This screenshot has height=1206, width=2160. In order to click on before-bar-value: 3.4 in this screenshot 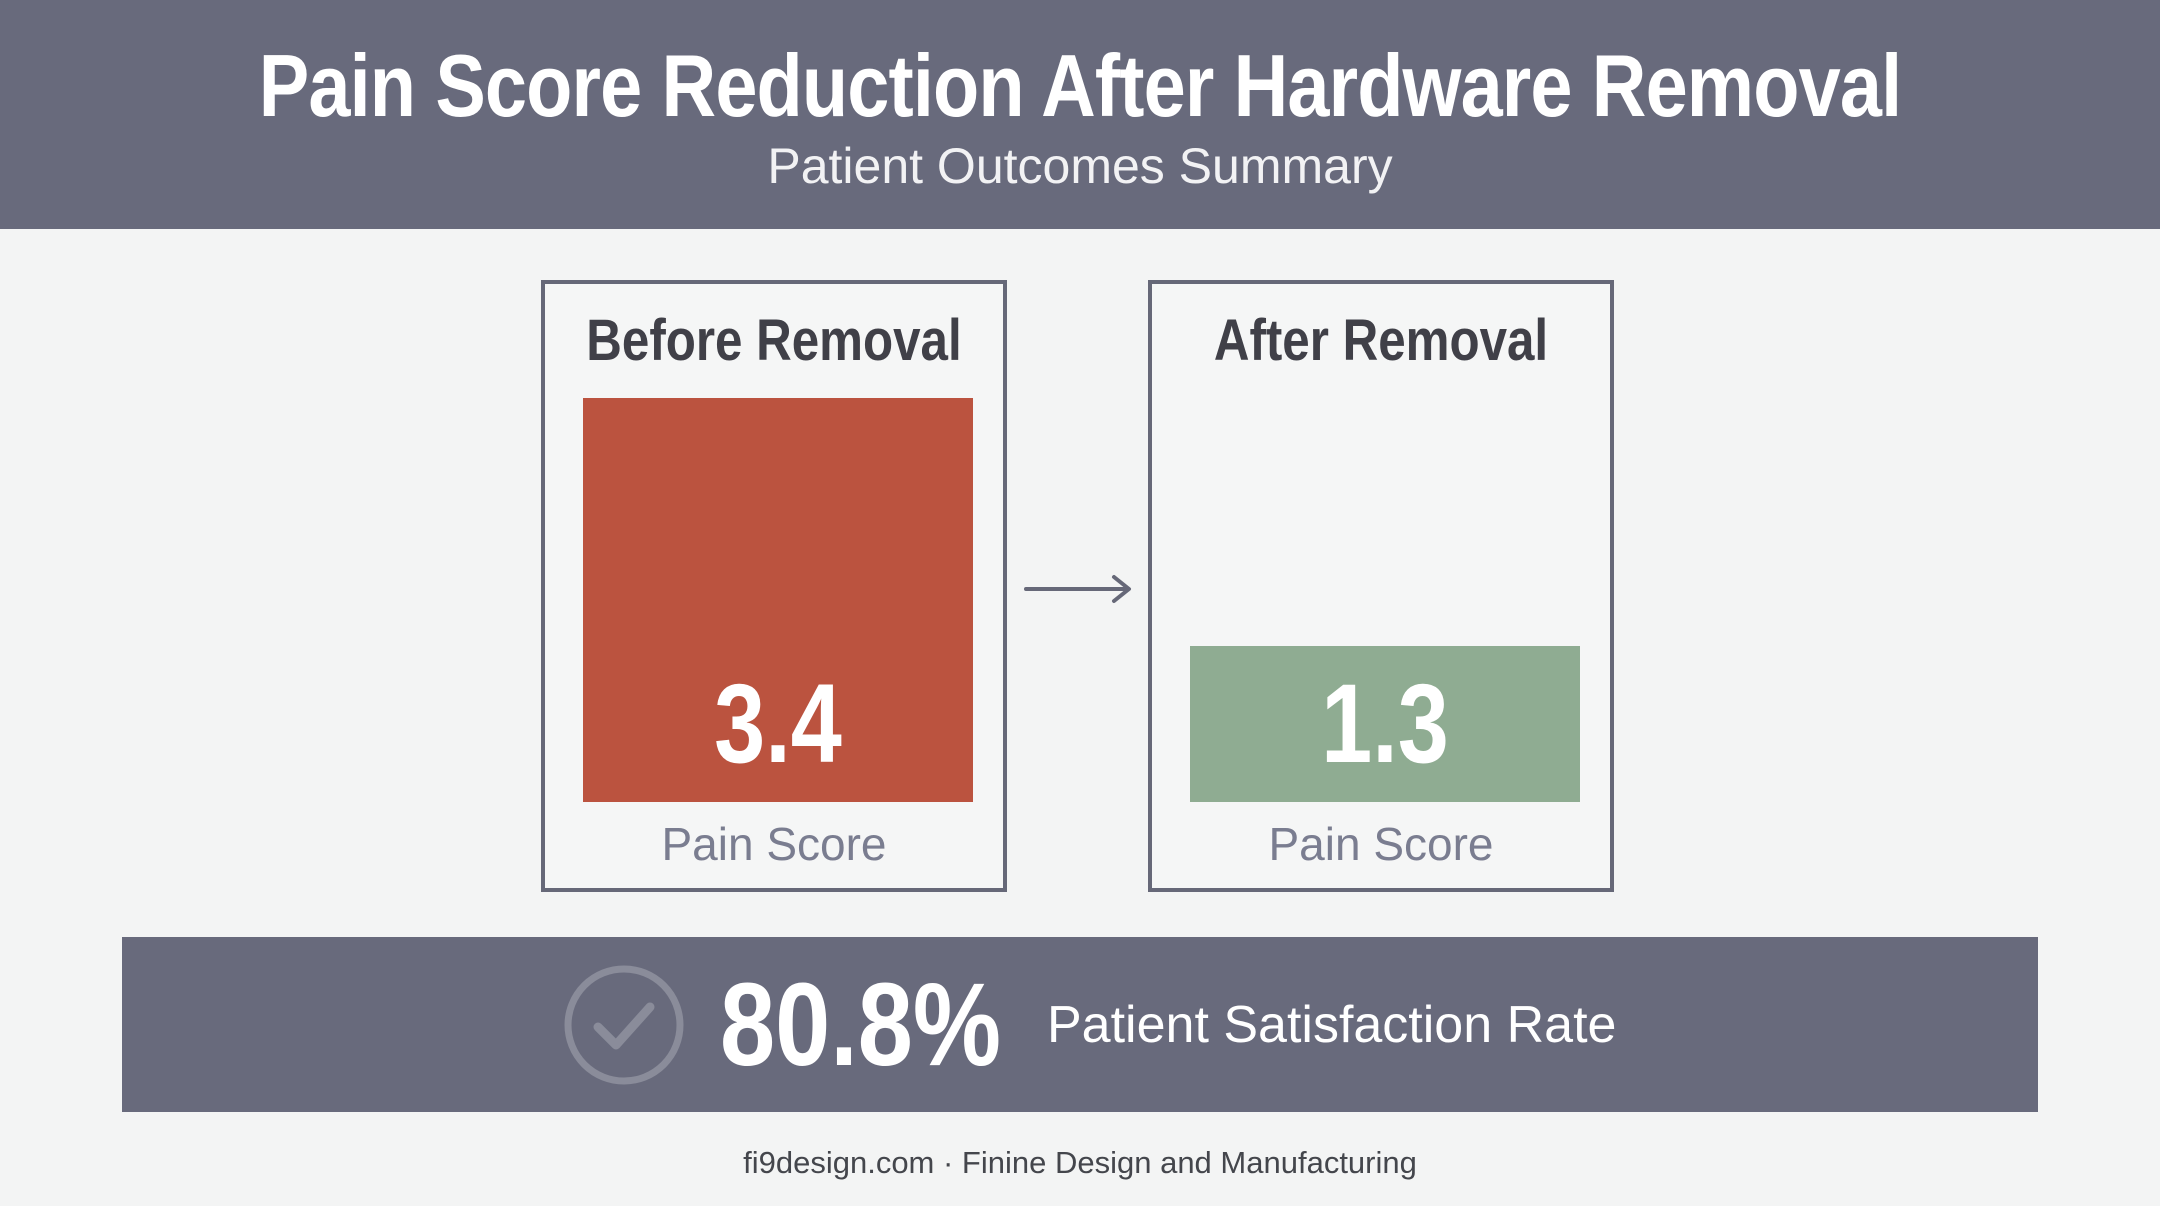, I will do `click(778, 723)`.